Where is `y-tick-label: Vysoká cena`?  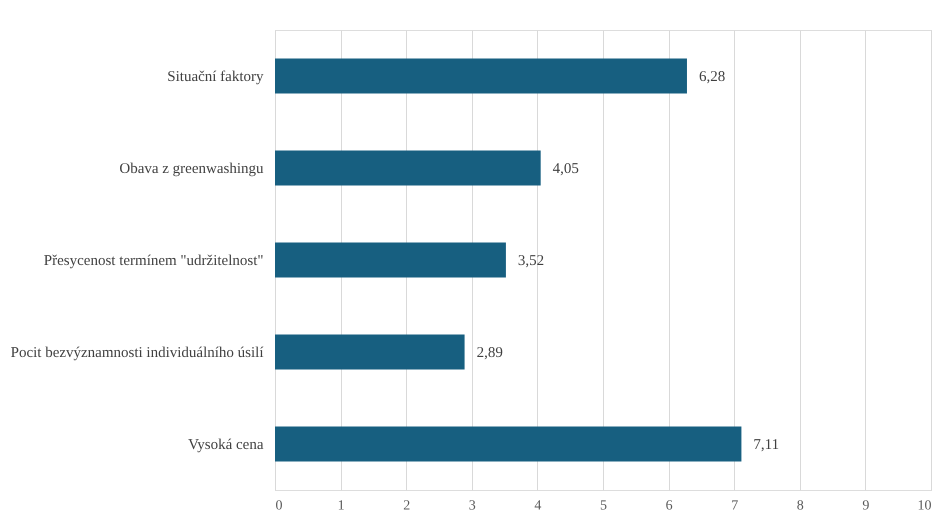 y-tick-label: Vysoká cena is located at coordinates (226, 445).